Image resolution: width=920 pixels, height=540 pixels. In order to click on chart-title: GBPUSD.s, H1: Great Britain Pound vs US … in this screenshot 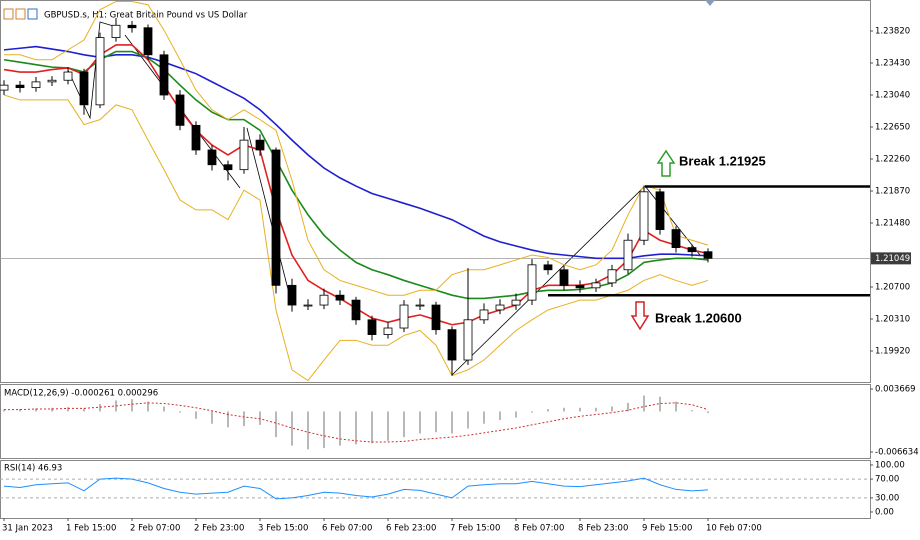, I will do `click(146, 16)`.